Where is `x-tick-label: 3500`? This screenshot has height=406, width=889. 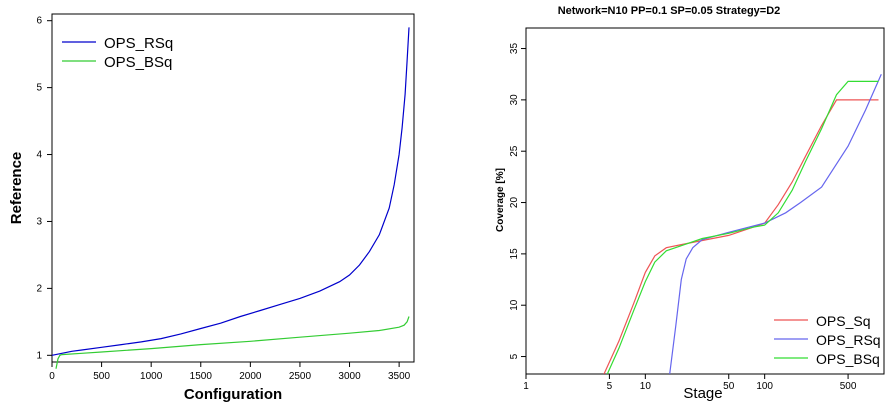 x-tick-label: 3500 is located at coordinates (399, 376).